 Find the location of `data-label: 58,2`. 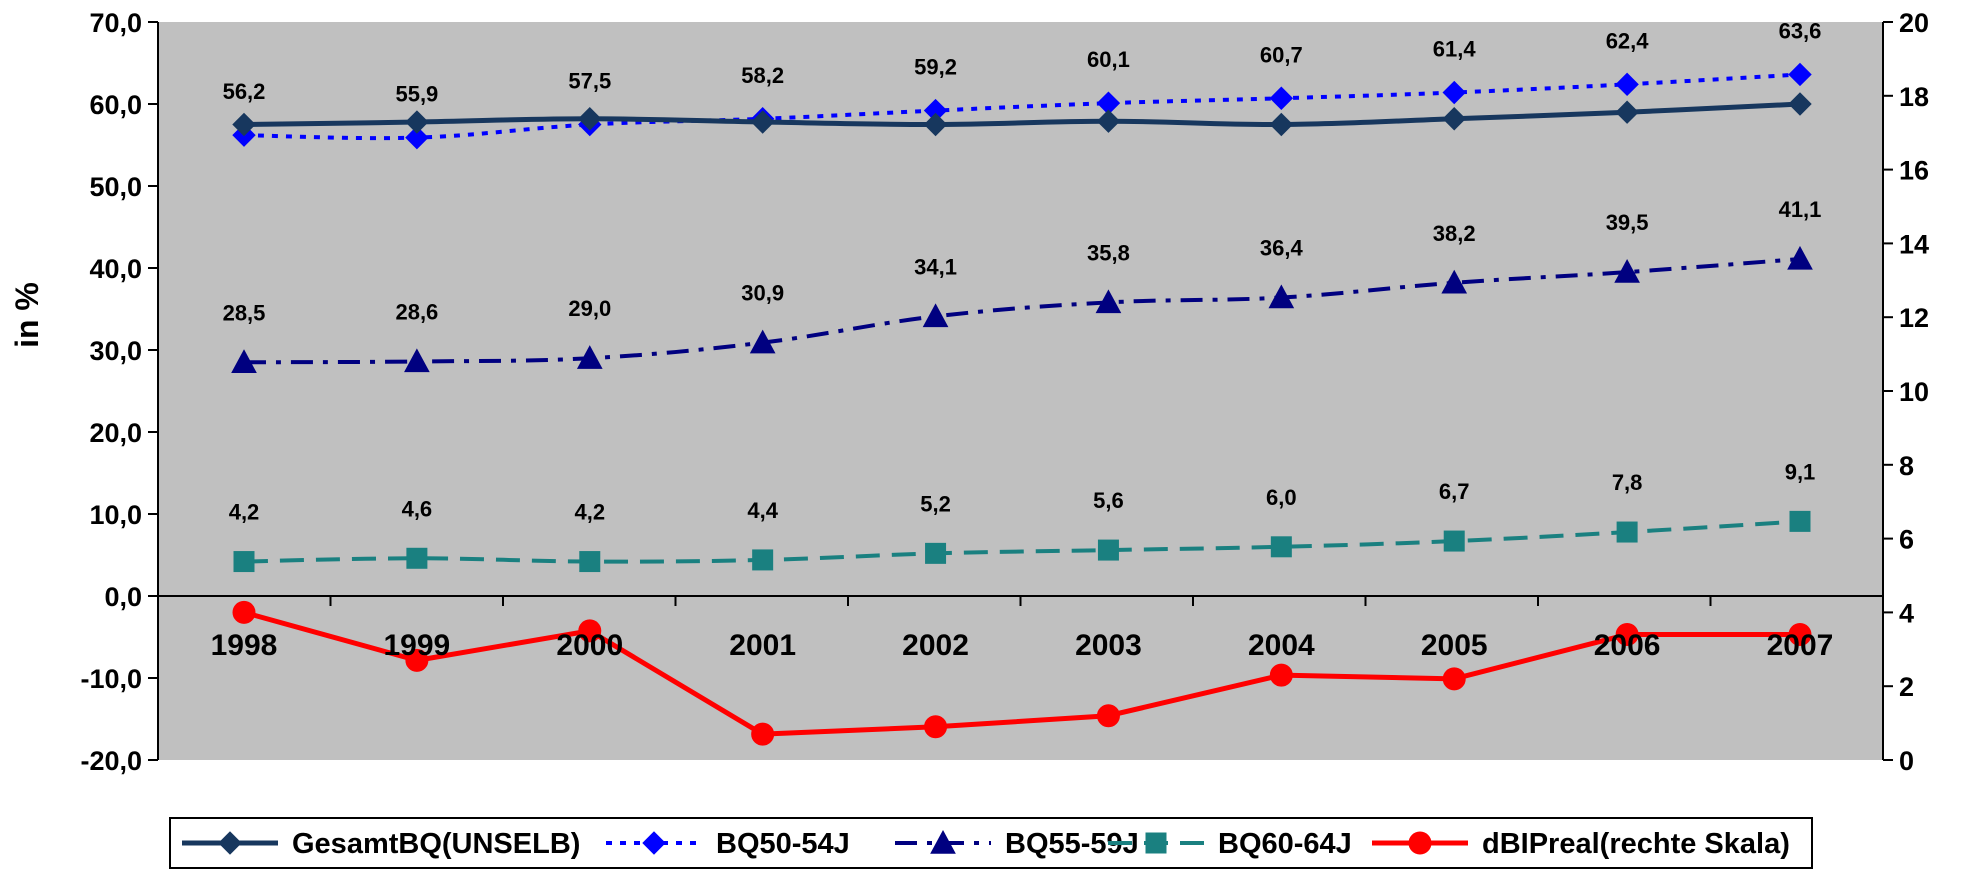

data-label: 58,2 is located at coordinates (762, 75).